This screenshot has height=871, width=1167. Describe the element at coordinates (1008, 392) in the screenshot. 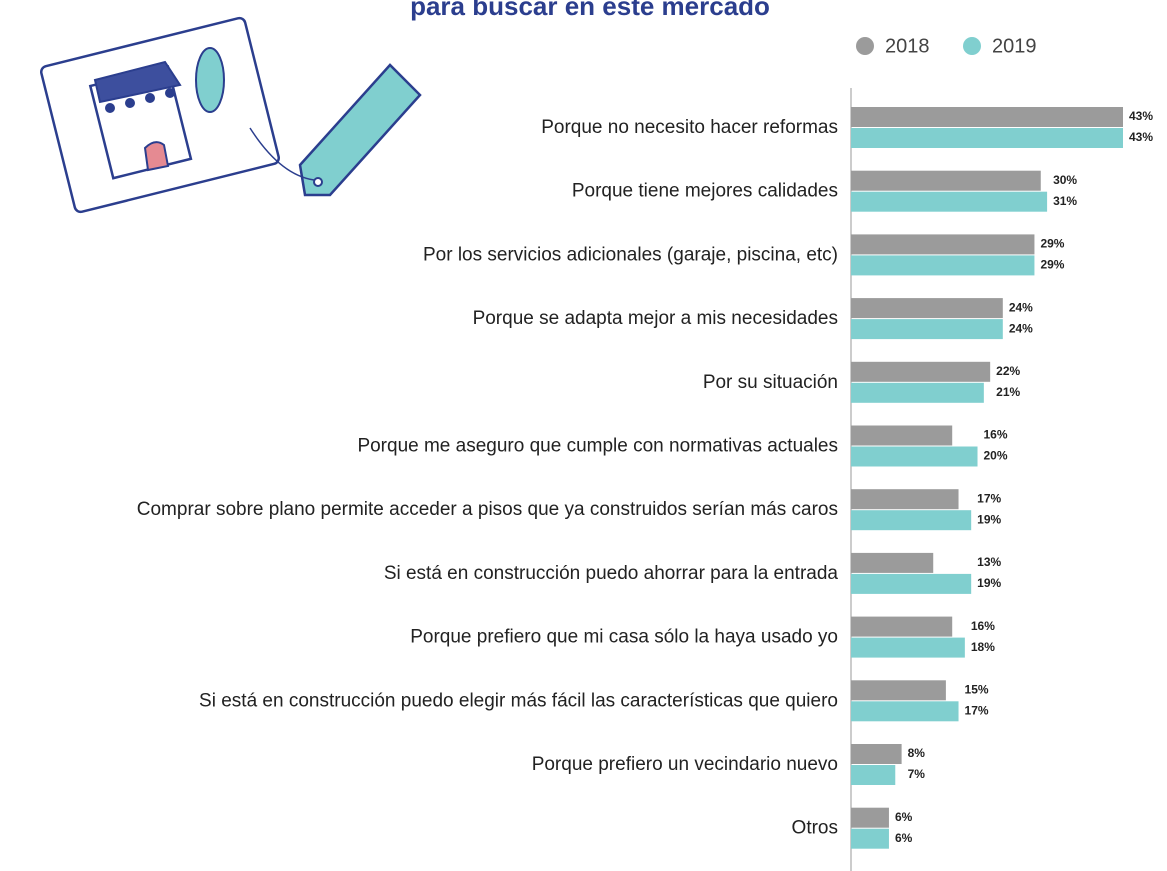

I see `value-label: 21%` at that location.